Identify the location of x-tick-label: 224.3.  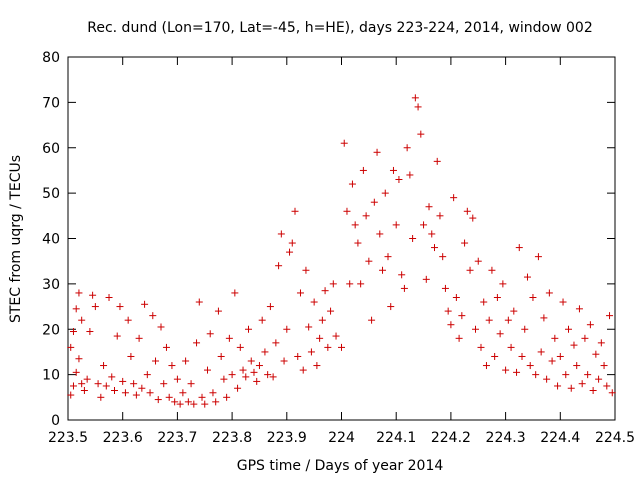
(506, 438).